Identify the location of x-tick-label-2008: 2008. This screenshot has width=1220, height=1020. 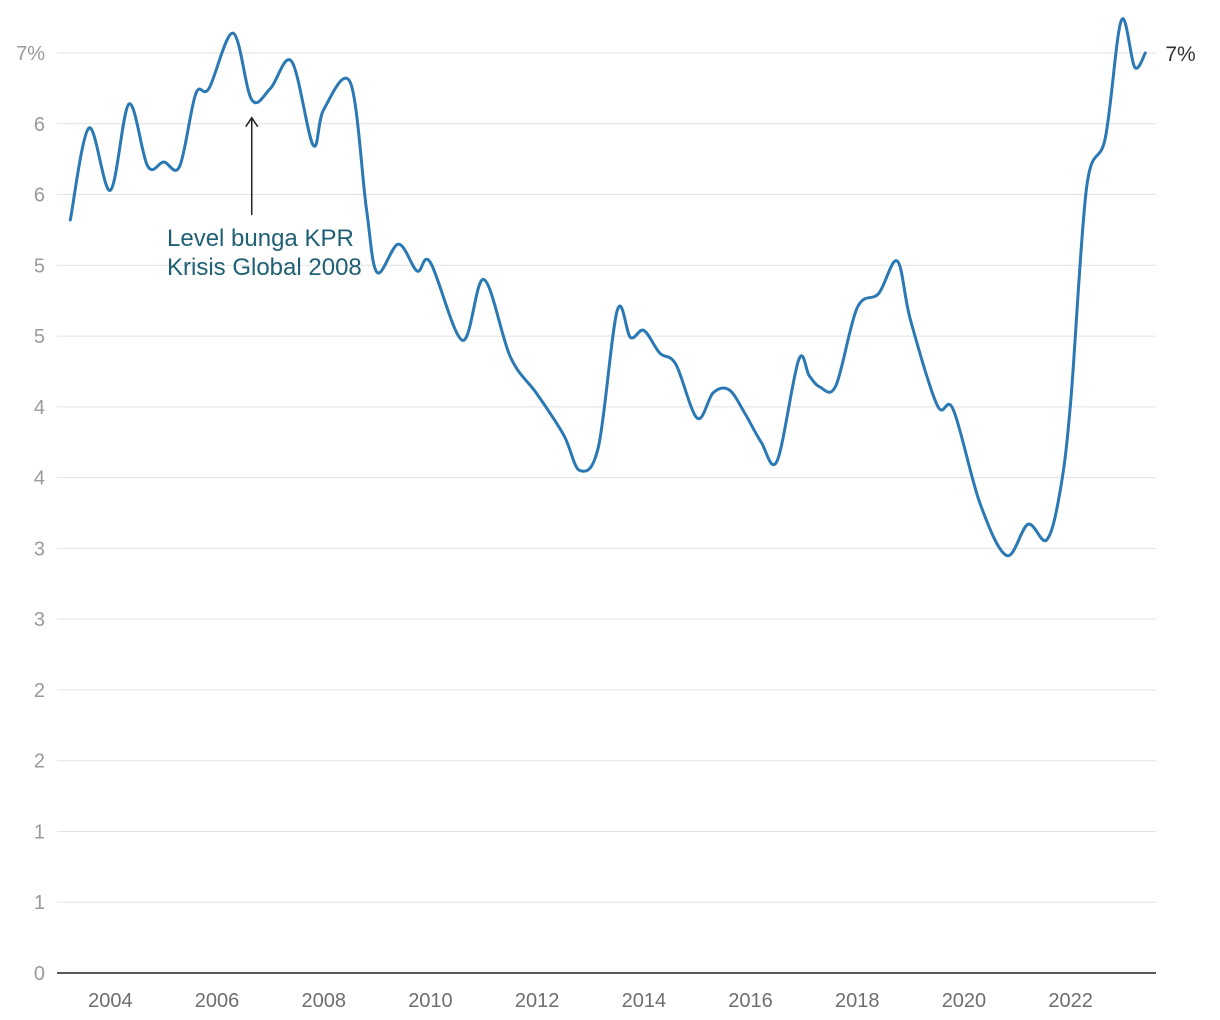
(323, 1001).